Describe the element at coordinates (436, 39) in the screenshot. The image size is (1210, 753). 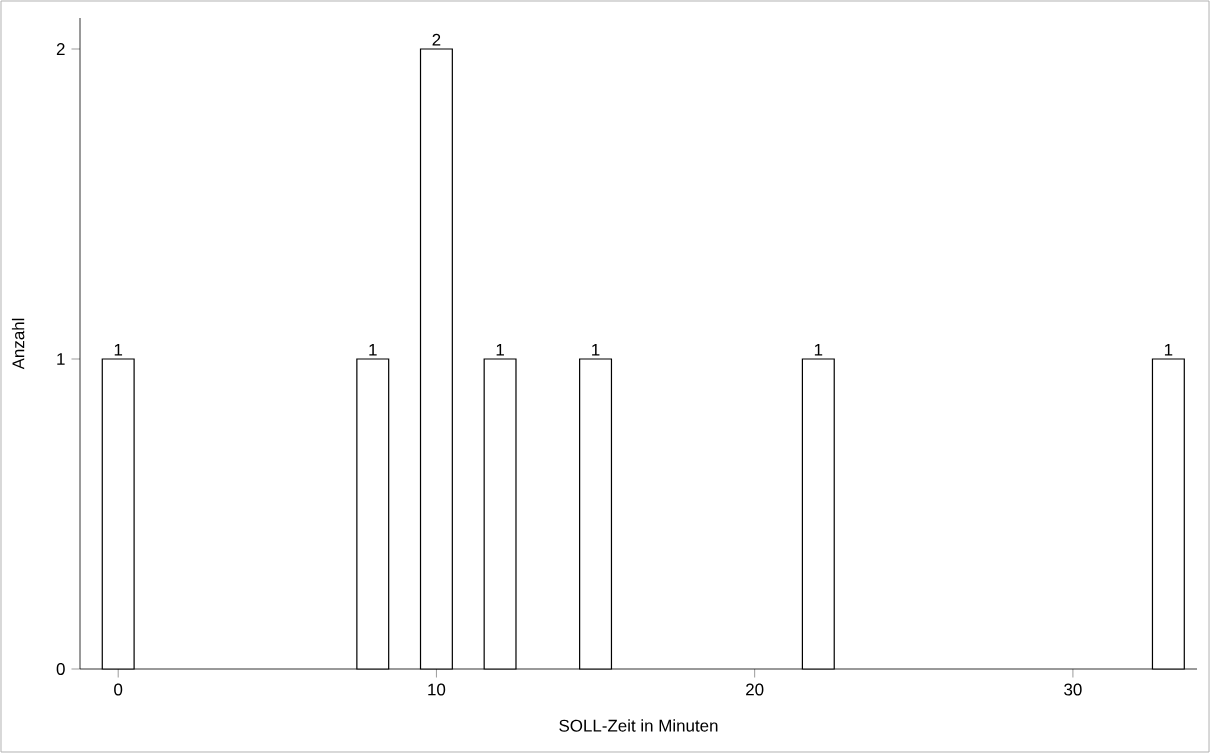
I see `data-label: 2` at that location.